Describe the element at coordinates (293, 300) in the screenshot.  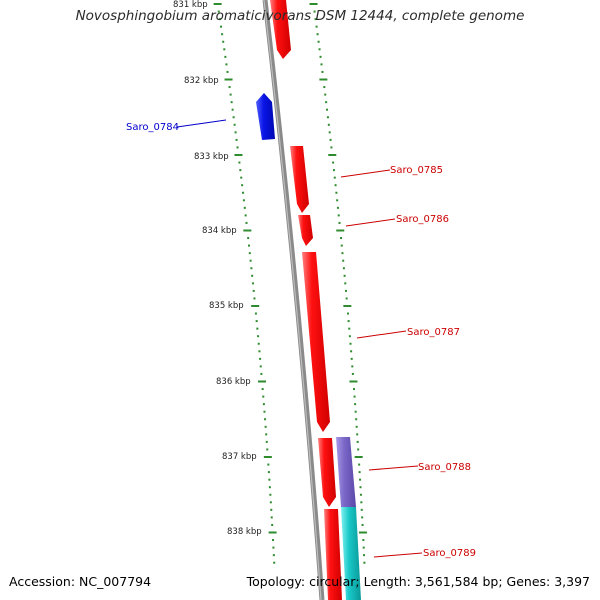
I see `genome-backbone` at that location.